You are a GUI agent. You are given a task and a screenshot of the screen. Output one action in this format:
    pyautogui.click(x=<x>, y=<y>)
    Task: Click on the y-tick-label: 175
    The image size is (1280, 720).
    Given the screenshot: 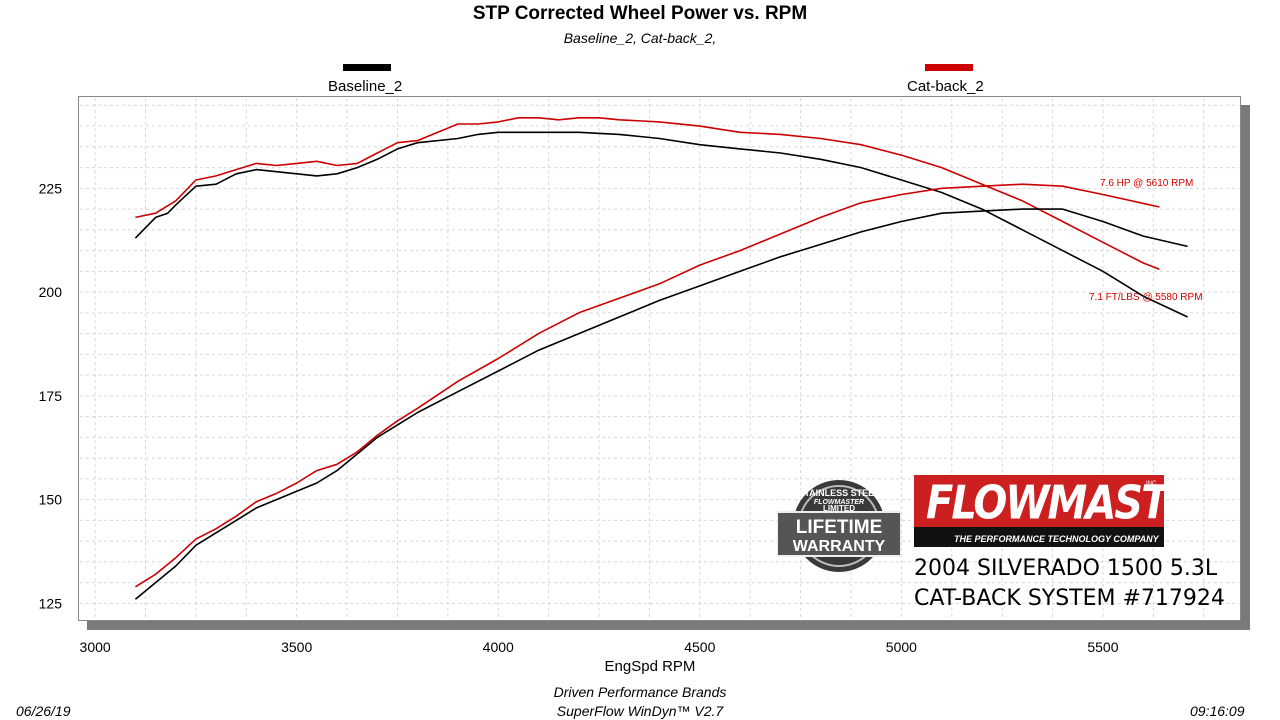 What is the action you would take?
    pyautogui.click(x=51, y=396)
    